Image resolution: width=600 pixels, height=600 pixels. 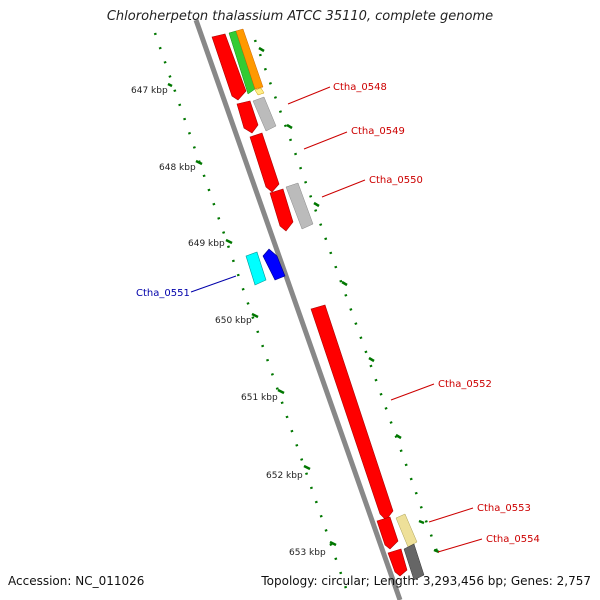 What do you see at coordinates (206, 244) in the screenshot?
I see `tick-label-649: 649 kbp` at bounding box center [206, 244].